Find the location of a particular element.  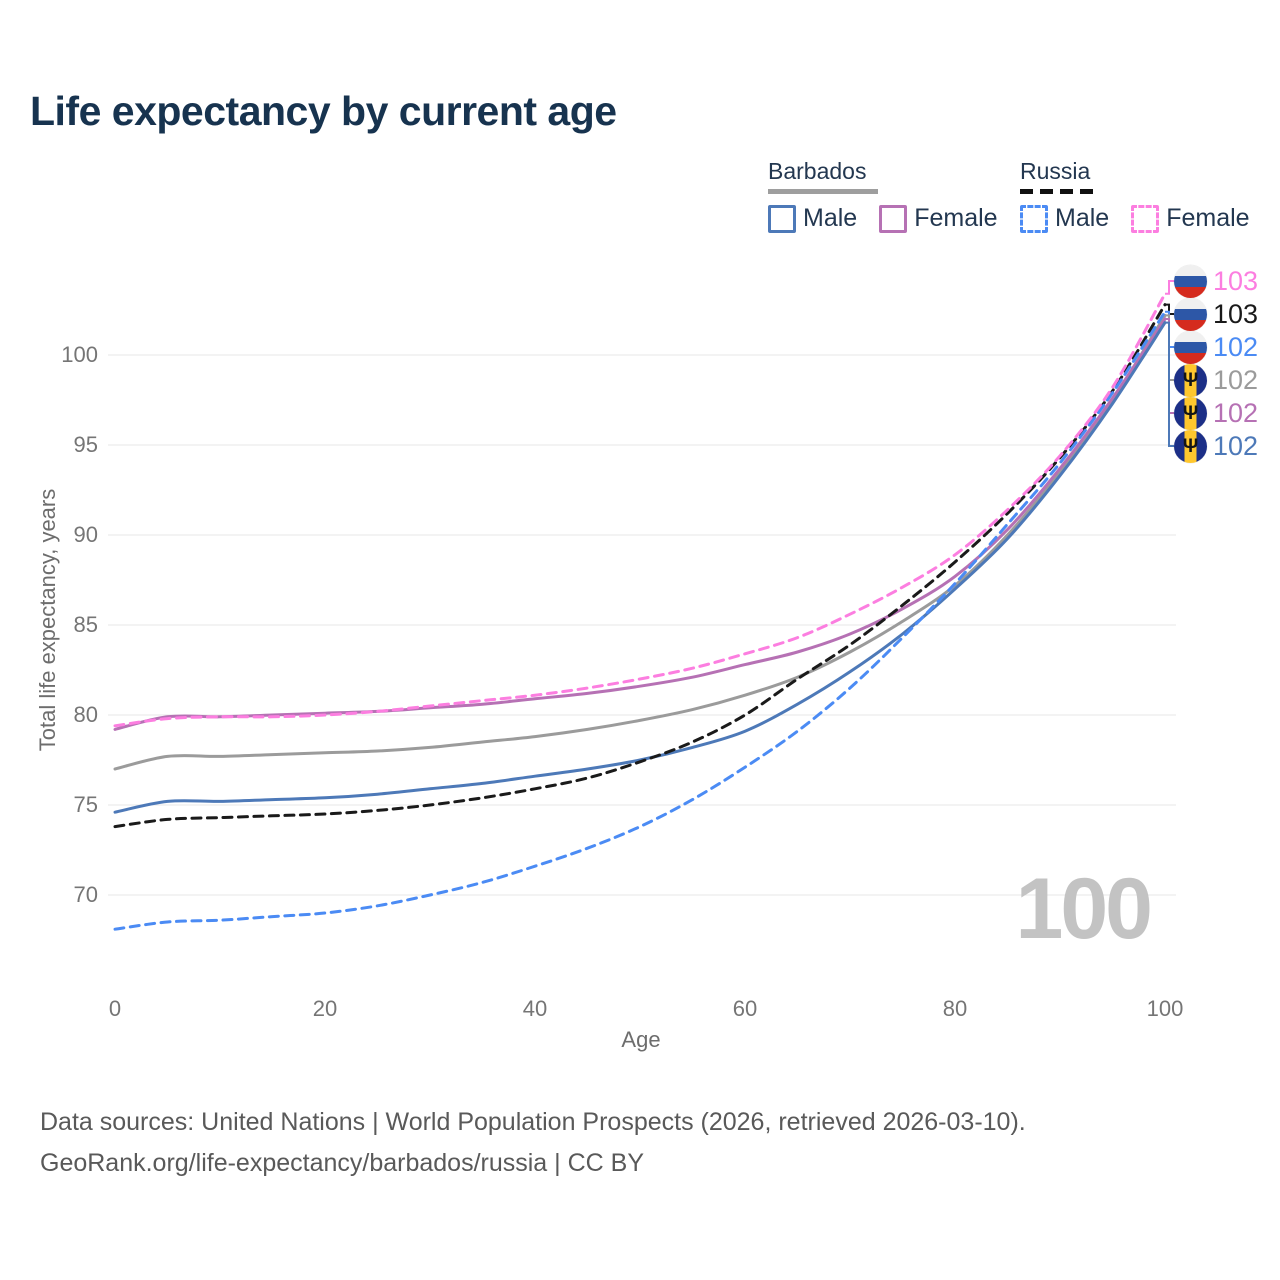

x-tick-label-100: 100 is located at coordinates (1165, 1008).